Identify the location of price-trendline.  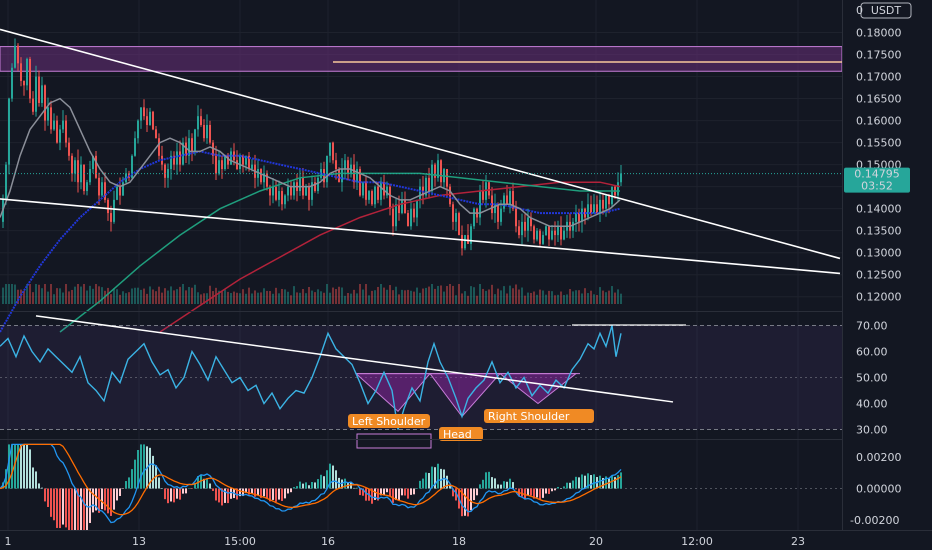
(420, 236).